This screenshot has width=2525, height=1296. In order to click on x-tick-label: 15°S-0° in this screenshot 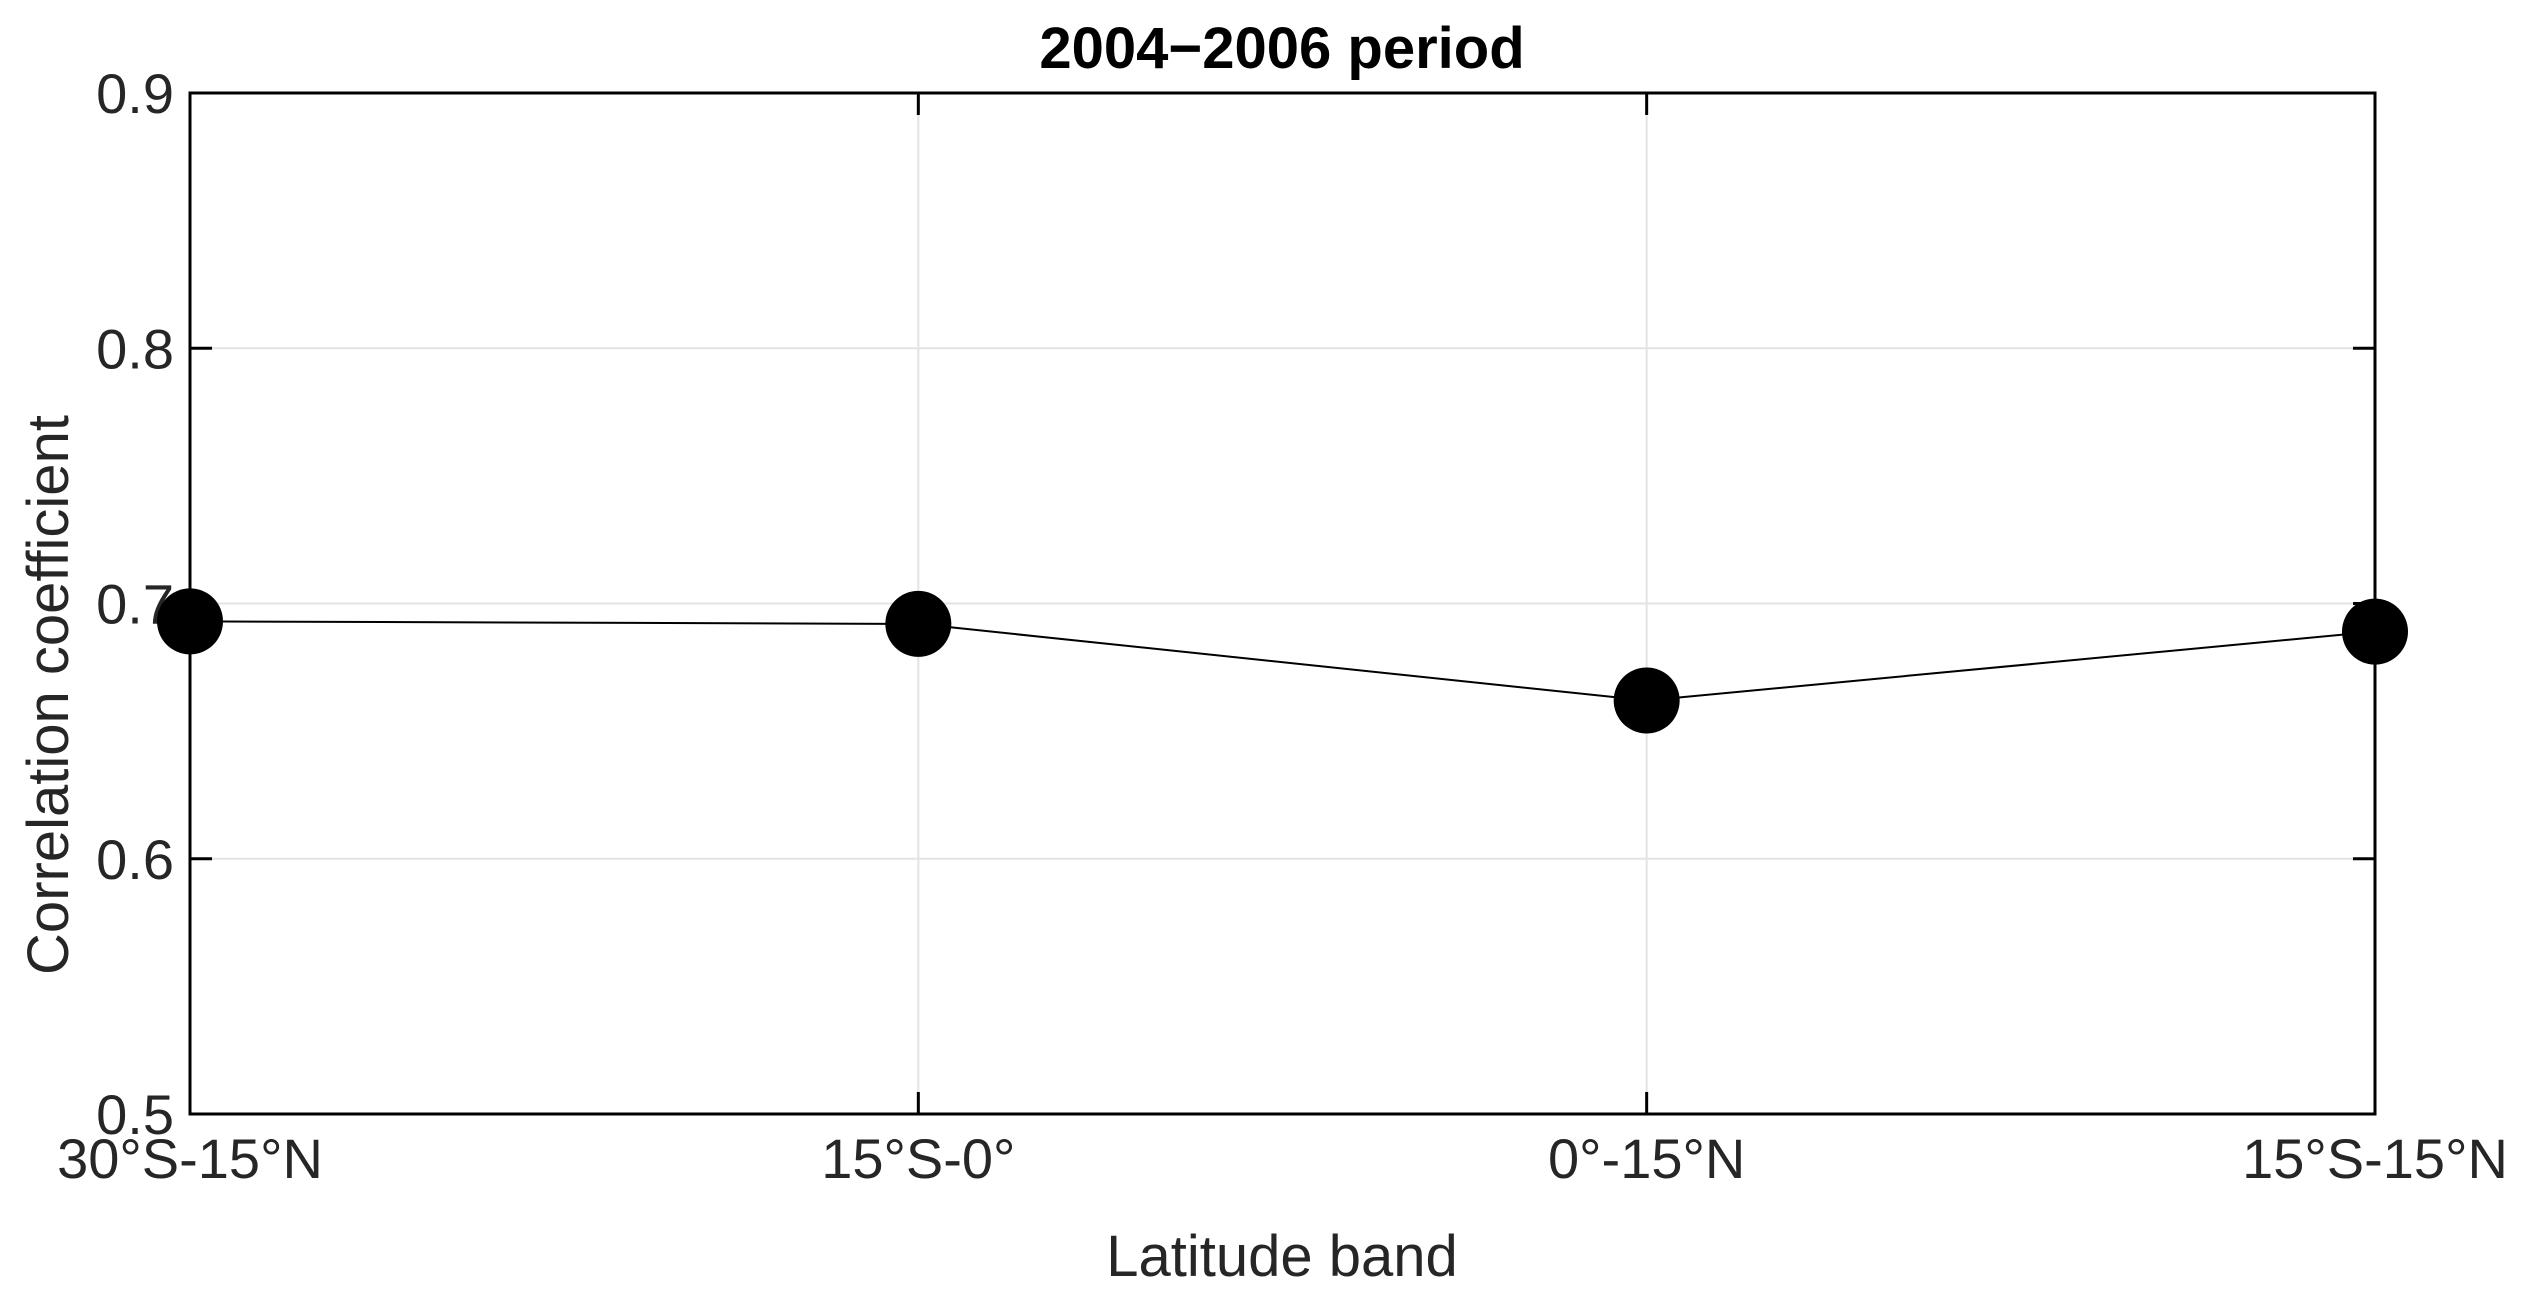, I will do `click(918, 1158)`.